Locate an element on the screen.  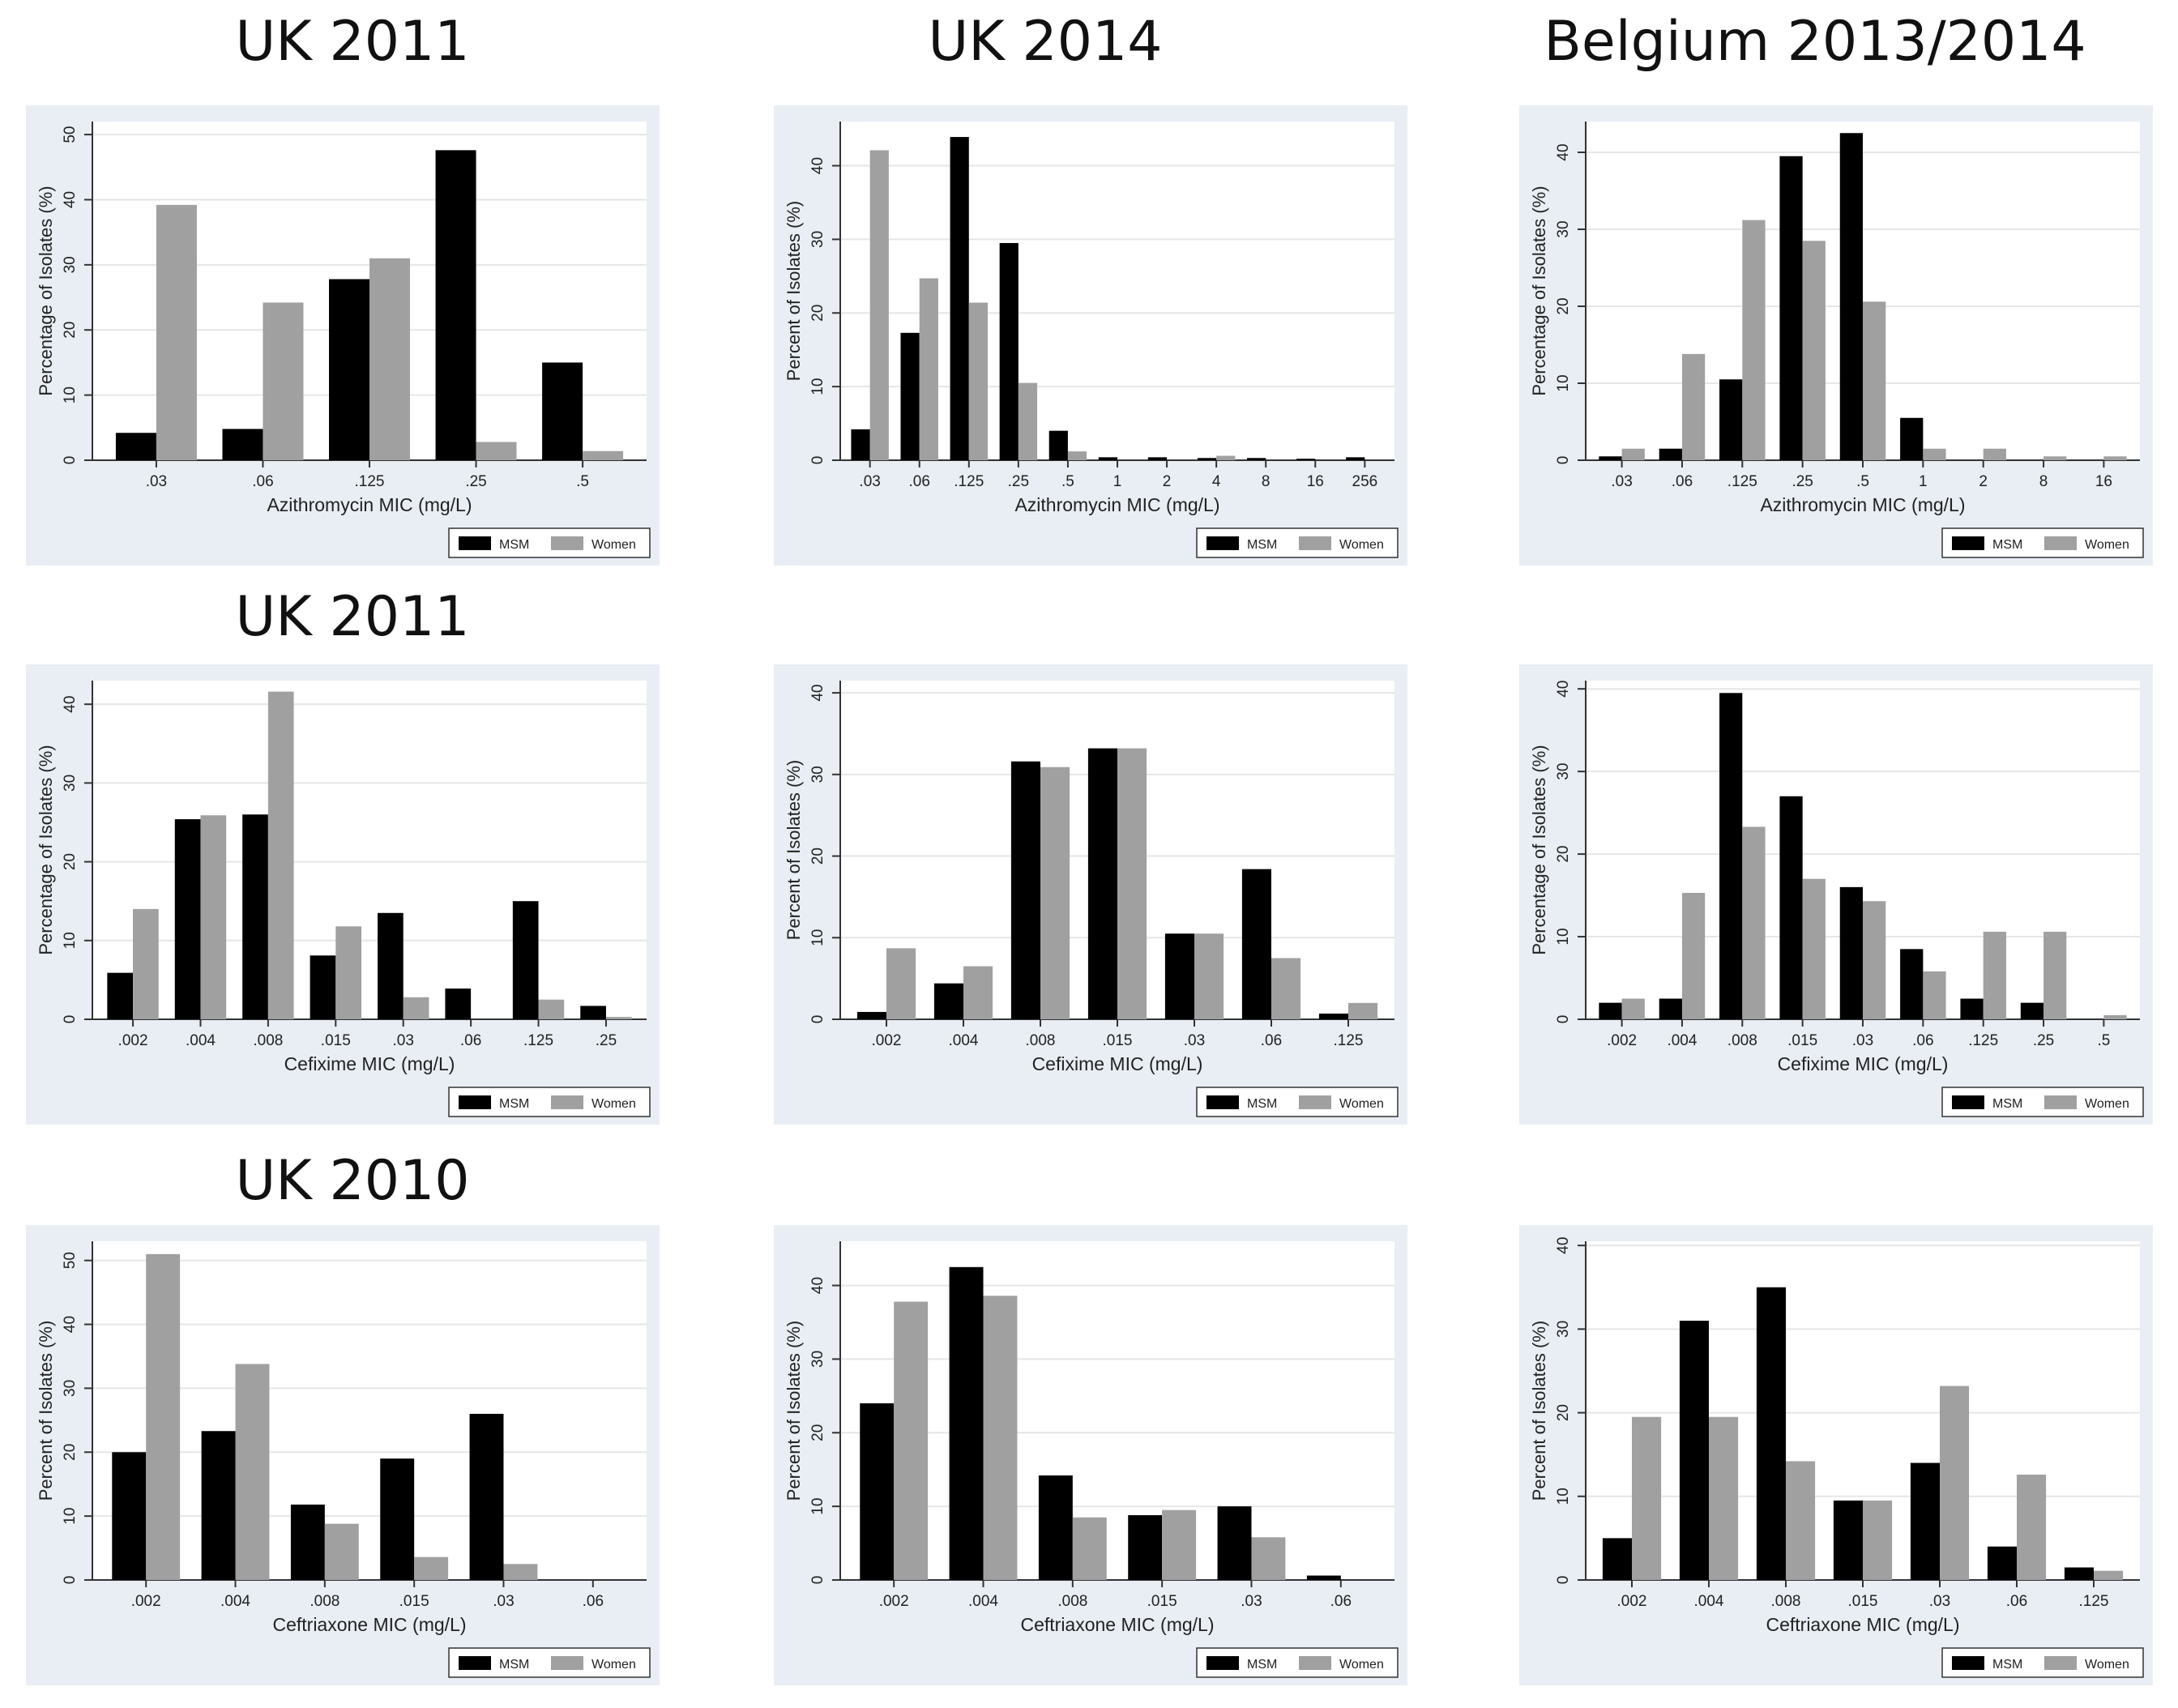
x-tick-label: 1 is located at coordinates (1117, 482).